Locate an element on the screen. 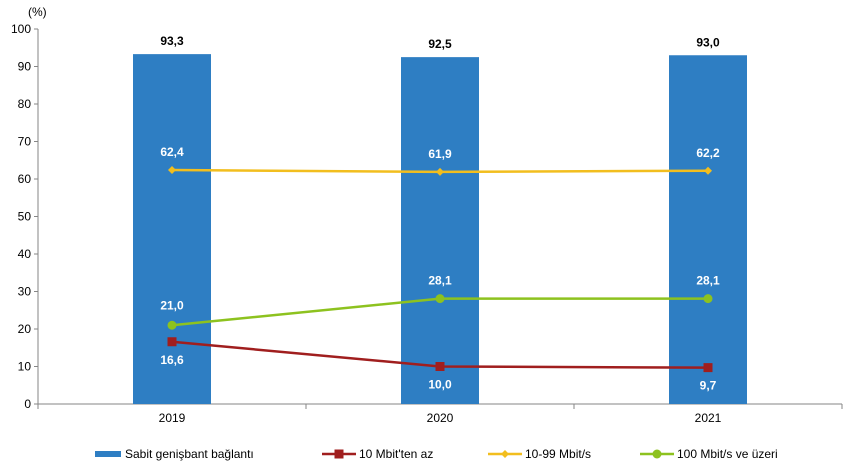 The height and width of the screenshot is (467, 846). bar-data-label: 93,0 is located at coordinates (708, 42).